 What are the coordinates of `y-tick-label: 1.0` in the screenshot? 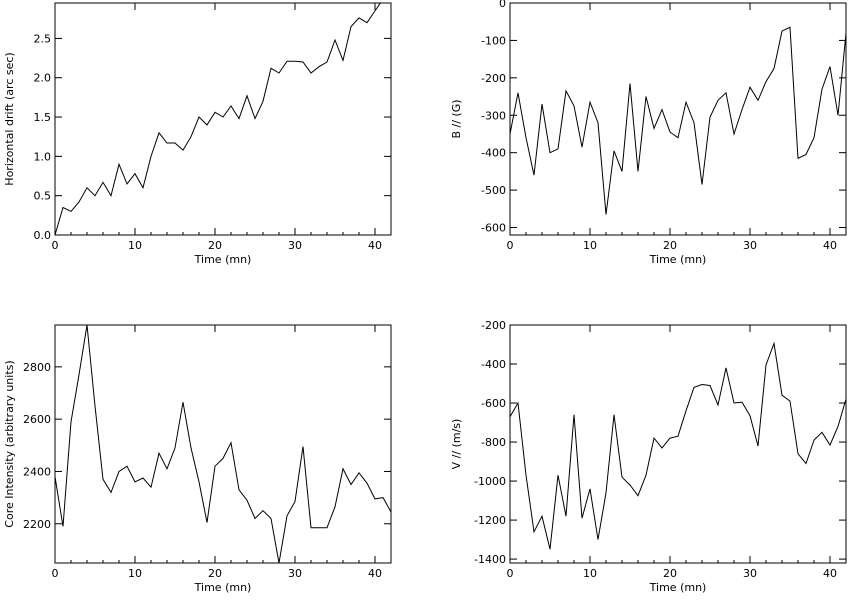 It's located at (43, 156).